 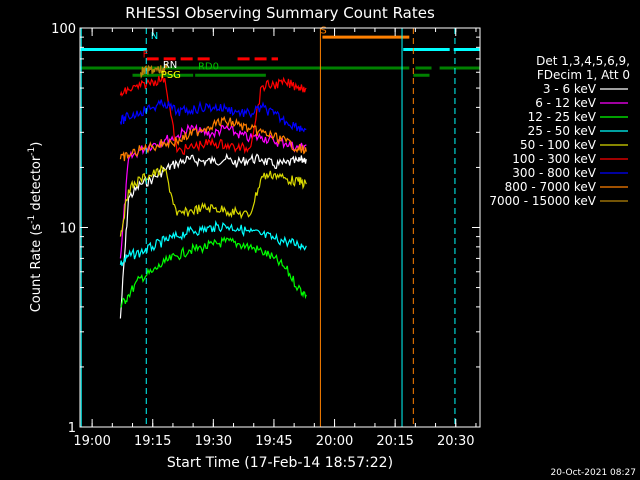 I want to click on footer-timestamp: 20-Oct-2021 08:27, so click(x=593, y=473).